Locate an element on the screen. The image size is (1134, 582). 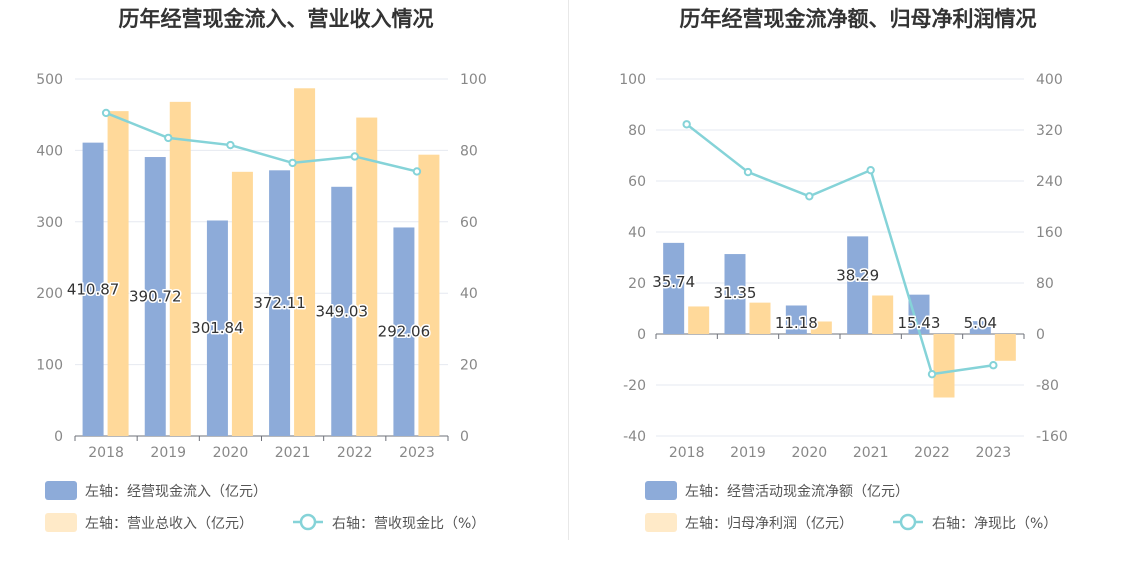
bar-data-label: 35.74 is located at coordinates (673, 282).